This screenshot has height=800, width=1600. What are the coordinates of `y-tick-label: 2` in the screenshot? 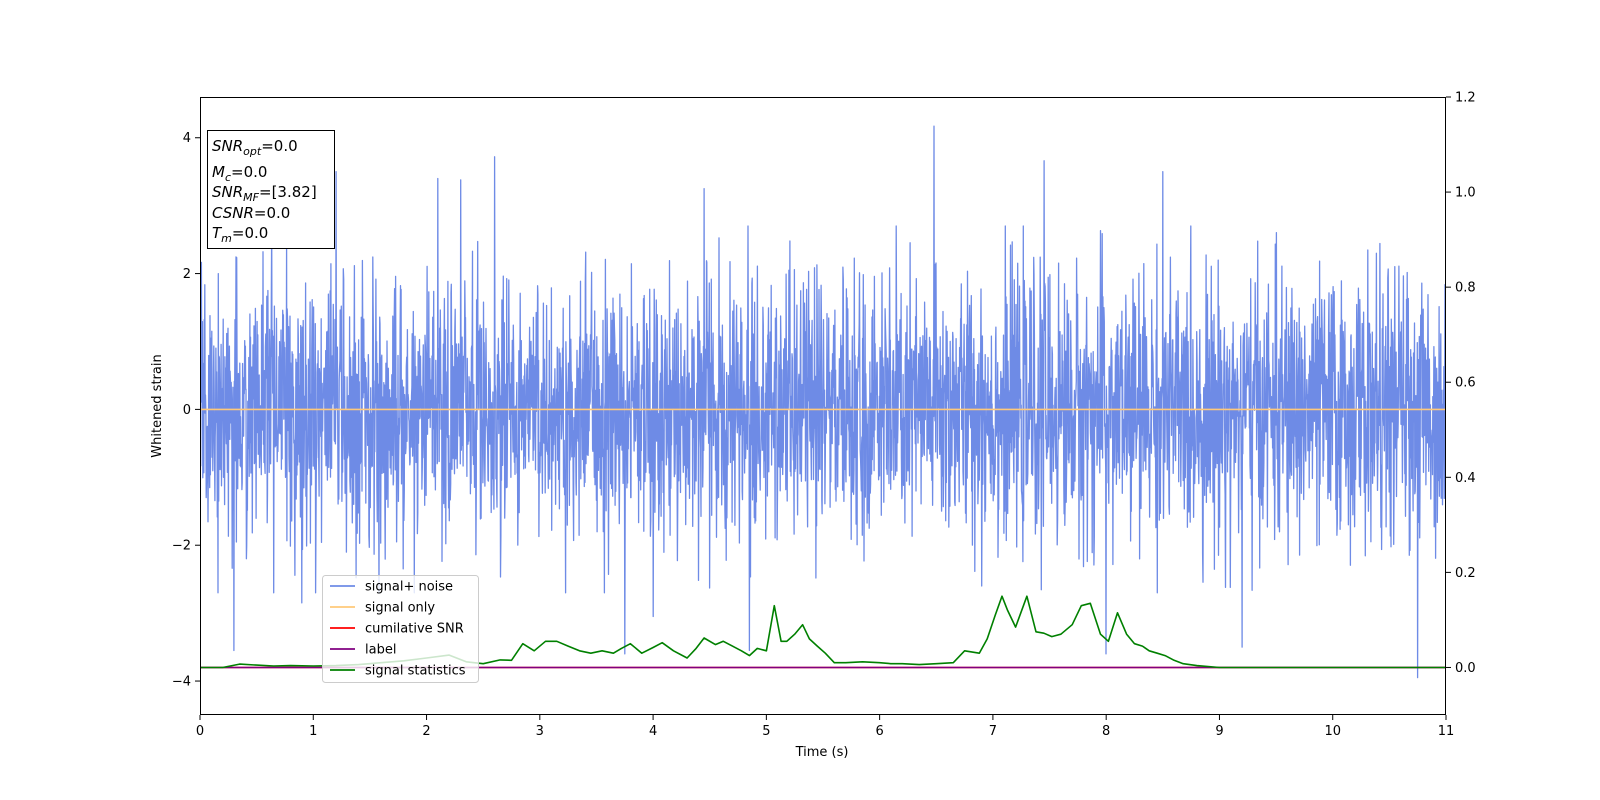 It's located at (187, 274).